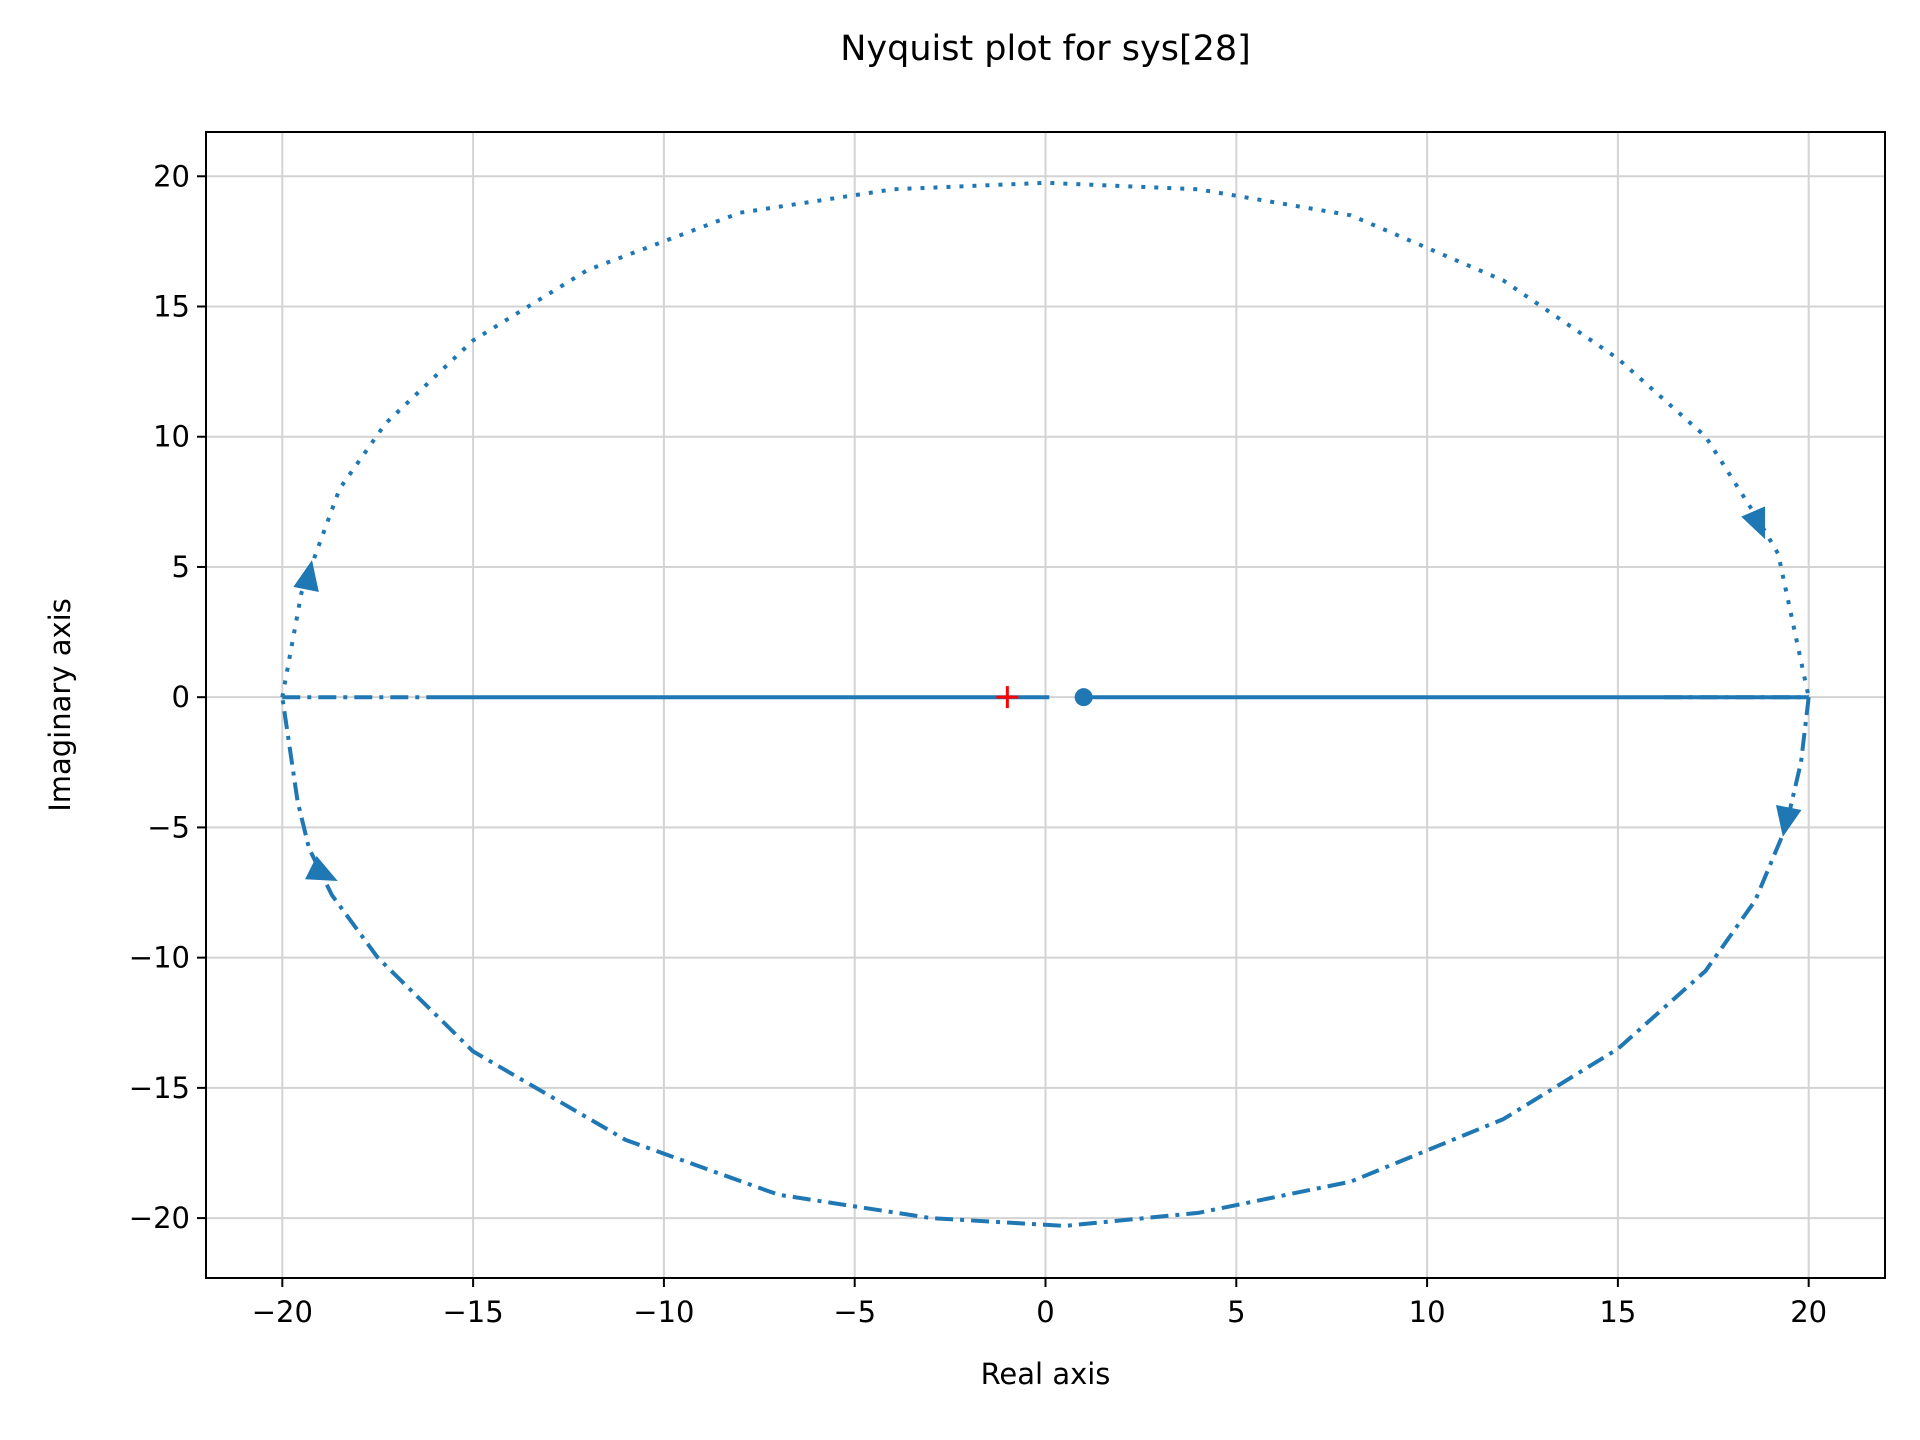 Image resolution: width=1920 pixels, height=1440 pixels. I want to click on x-ticks: −20 −15 −10 −5 0 5 10 15 20, so click(1039, 1303).